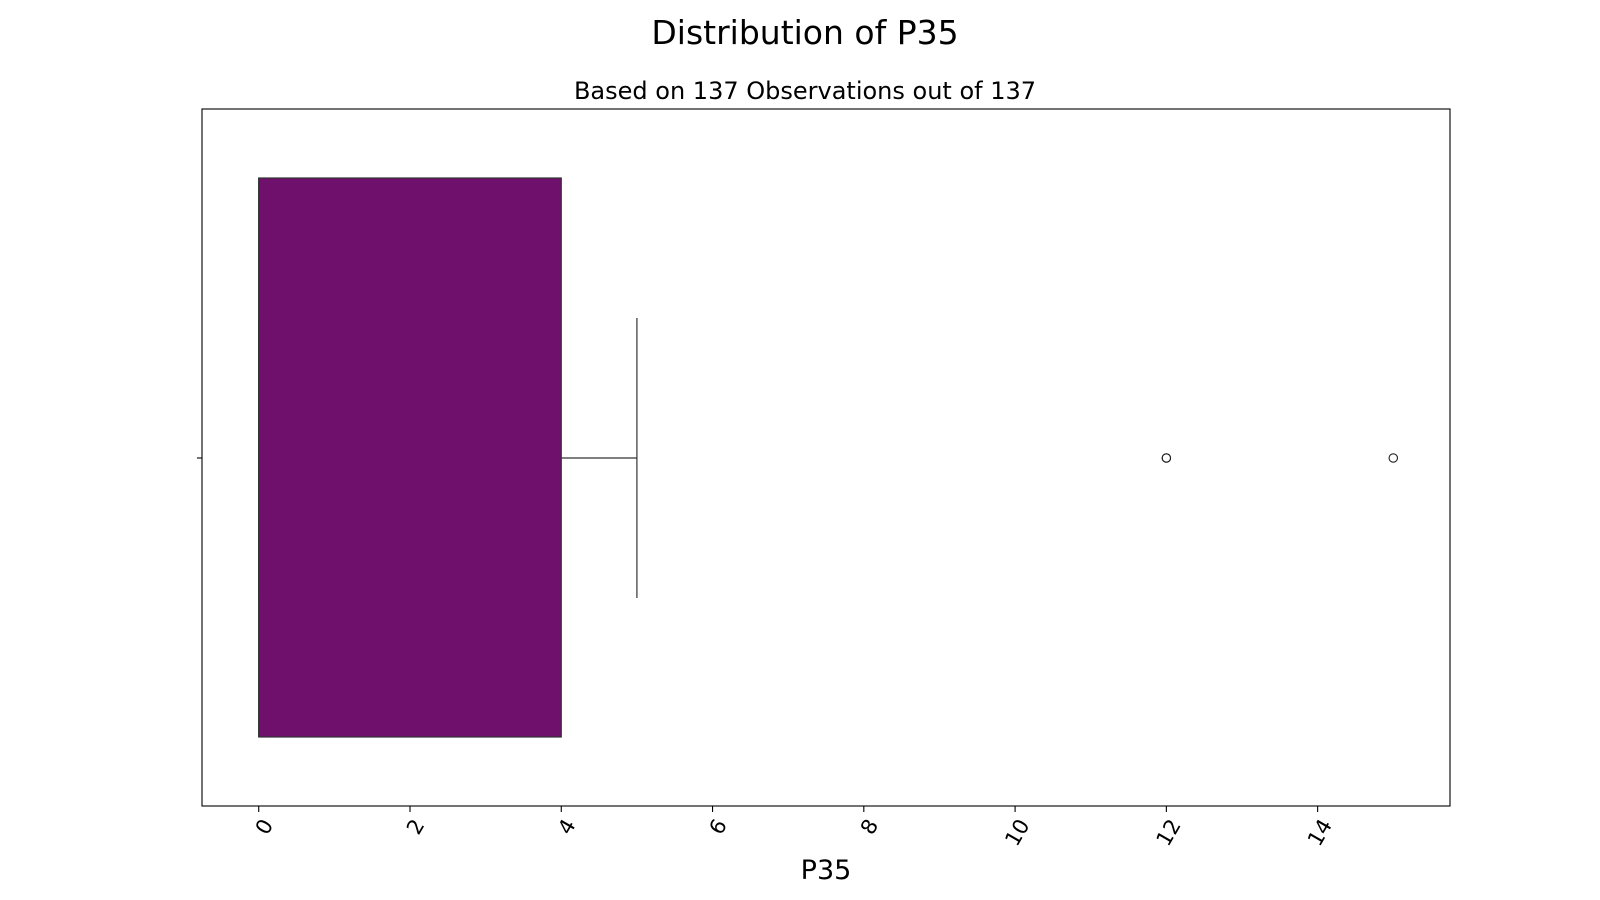 The height and width of the screenshot is (900, 1600). I want to click on x-tick-label: 0, so click(264, 827).